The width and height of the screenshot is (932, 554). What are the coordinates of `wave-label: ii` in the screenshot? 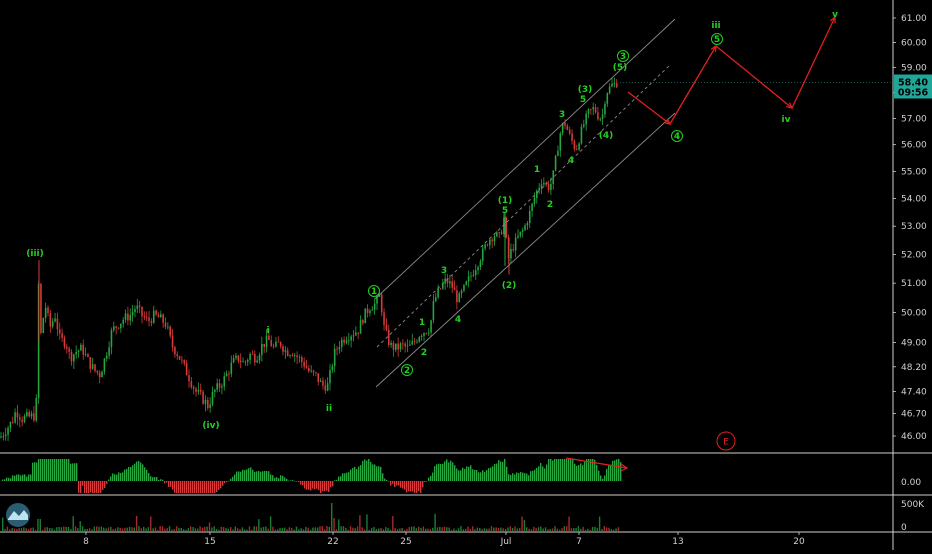 It's located at (329, 409).